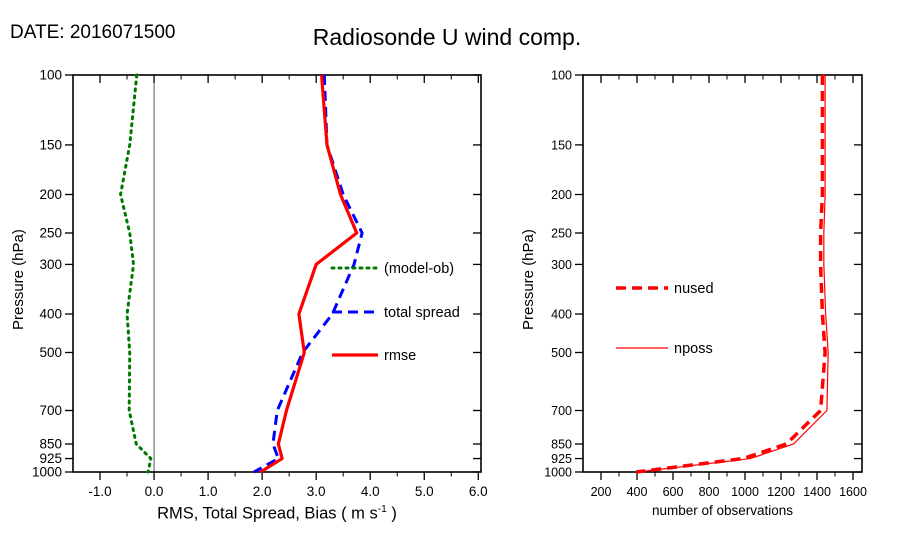  What do you see at coordinates (665, 319) in the screenshot?
I see `legend: nused nposs` at bounding box center [665, 319].